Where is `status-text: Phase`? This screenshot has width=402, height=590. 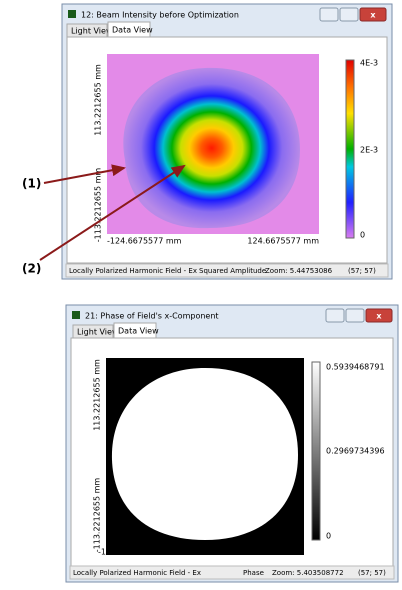
status-text: Phase is located at coordinates (253, 573).